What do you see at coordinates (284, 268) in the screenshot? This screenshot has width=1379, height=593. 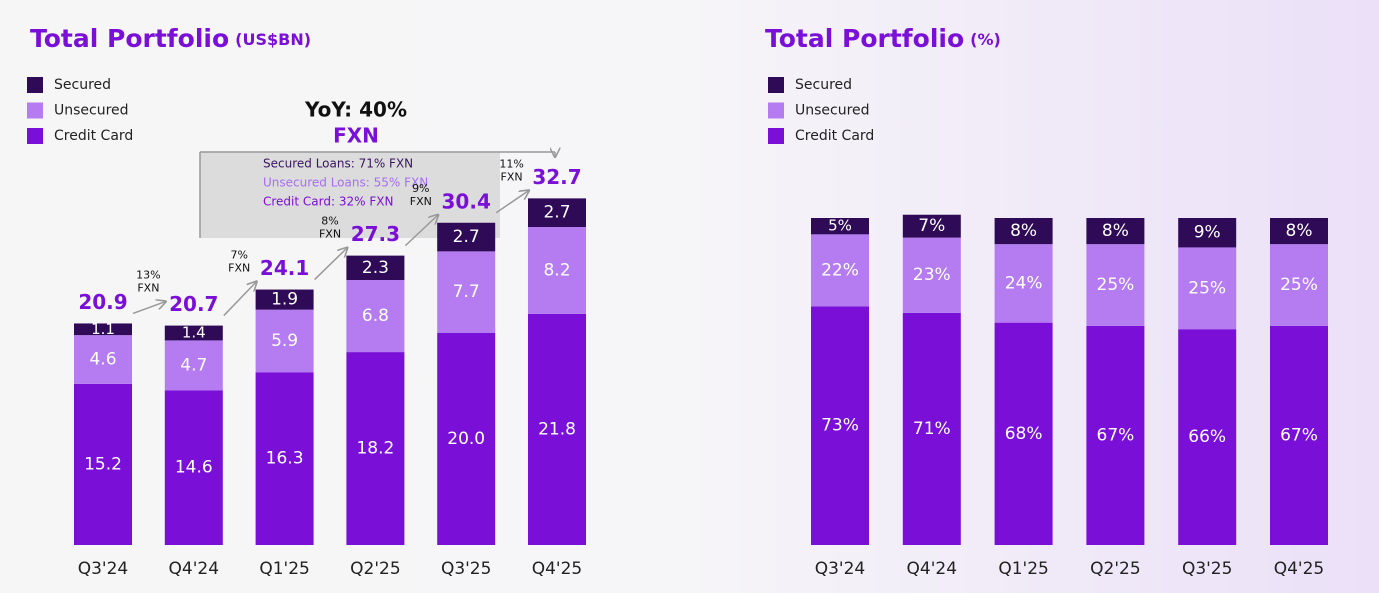 I see `total-label: 24.1` at bounding box center [284, 268].